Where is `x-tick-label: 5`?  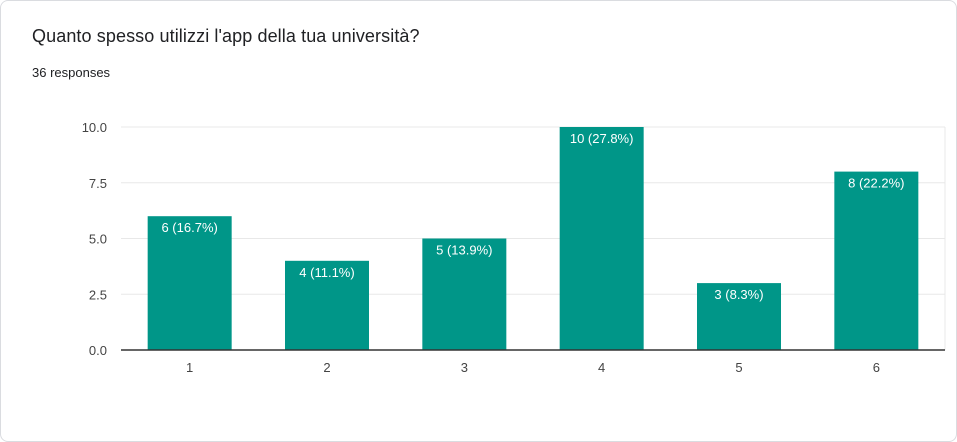 x-tick-label: 5 is located at coordinates (738, 367).